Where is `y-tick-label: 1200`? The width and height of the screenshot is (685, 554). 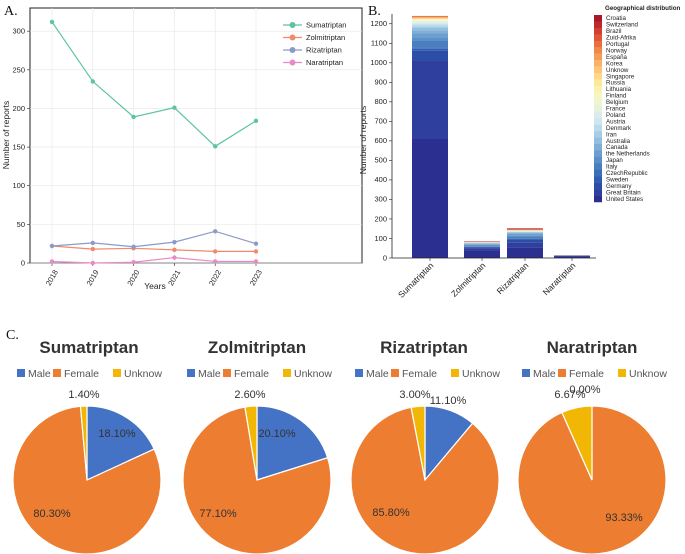 y-tick-label: 1200 is located at coordinates (378, 23).